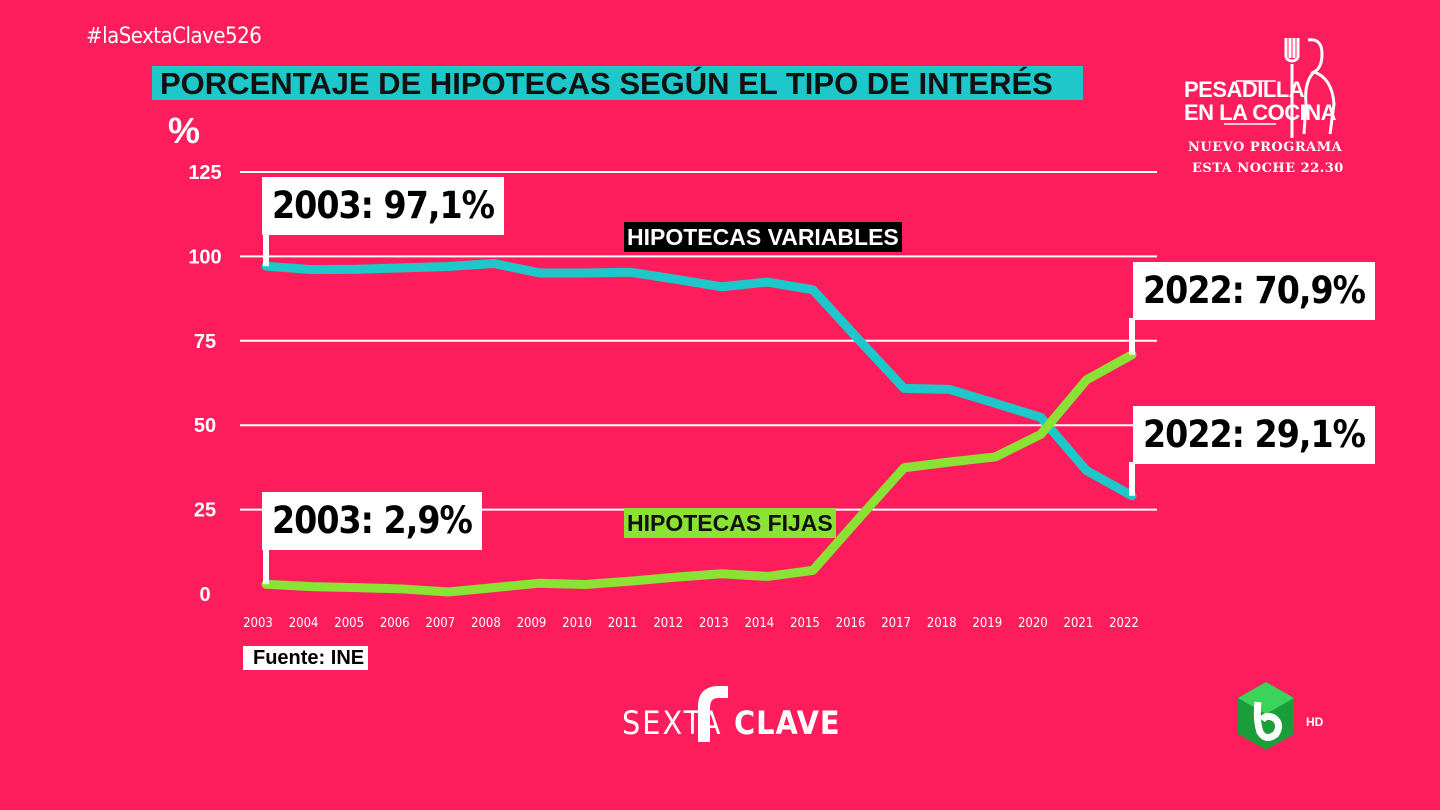 The image size is (1440, 810). What do you see at coordinates (204, 595) in the screenshot?
I see `y-tick-label: 0` at bounding box center [204, 595].